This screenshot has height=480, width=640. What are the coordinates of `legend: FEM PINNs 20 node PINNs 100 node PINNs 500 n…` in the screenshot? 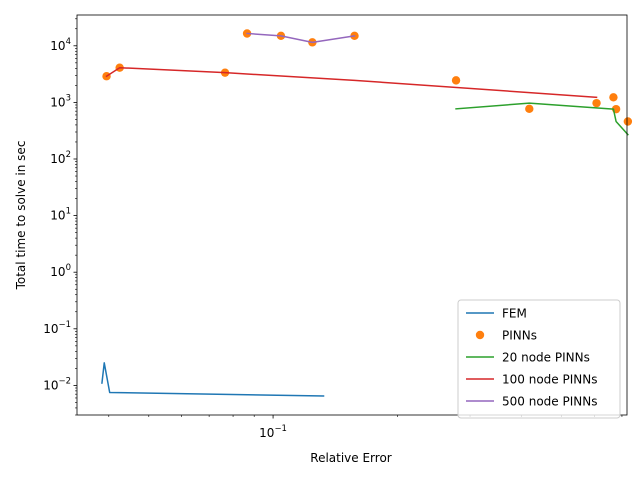 It's located at (539, 359).